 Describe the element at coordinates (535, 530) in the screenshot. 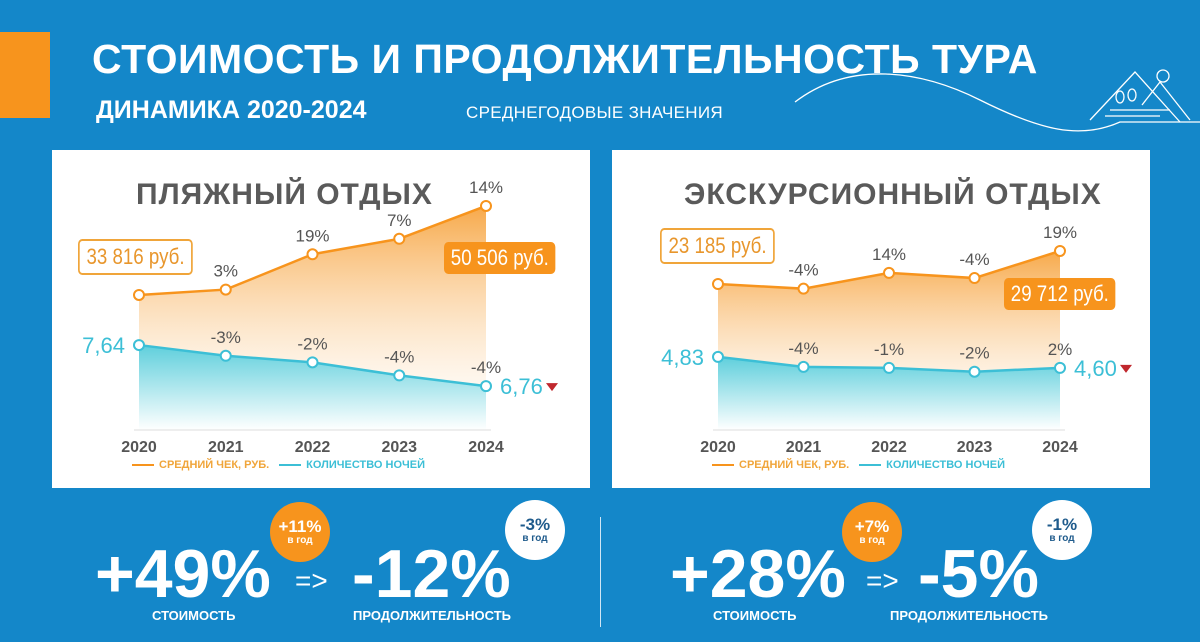

I see `duration-per-year-badge: -3% в год` at that location.